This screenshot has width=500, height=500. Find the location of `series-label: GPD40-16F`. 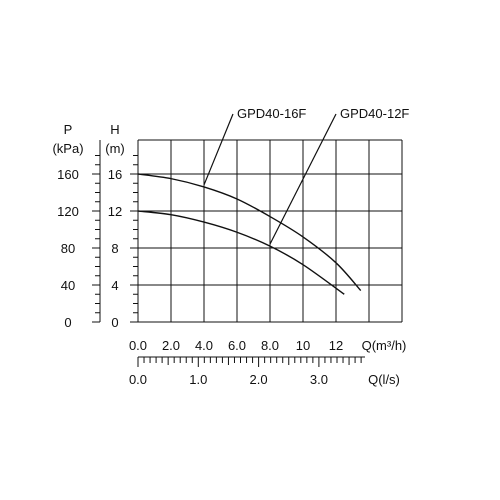

series-label: GPD40-16F is located at coordinates (271, 113).